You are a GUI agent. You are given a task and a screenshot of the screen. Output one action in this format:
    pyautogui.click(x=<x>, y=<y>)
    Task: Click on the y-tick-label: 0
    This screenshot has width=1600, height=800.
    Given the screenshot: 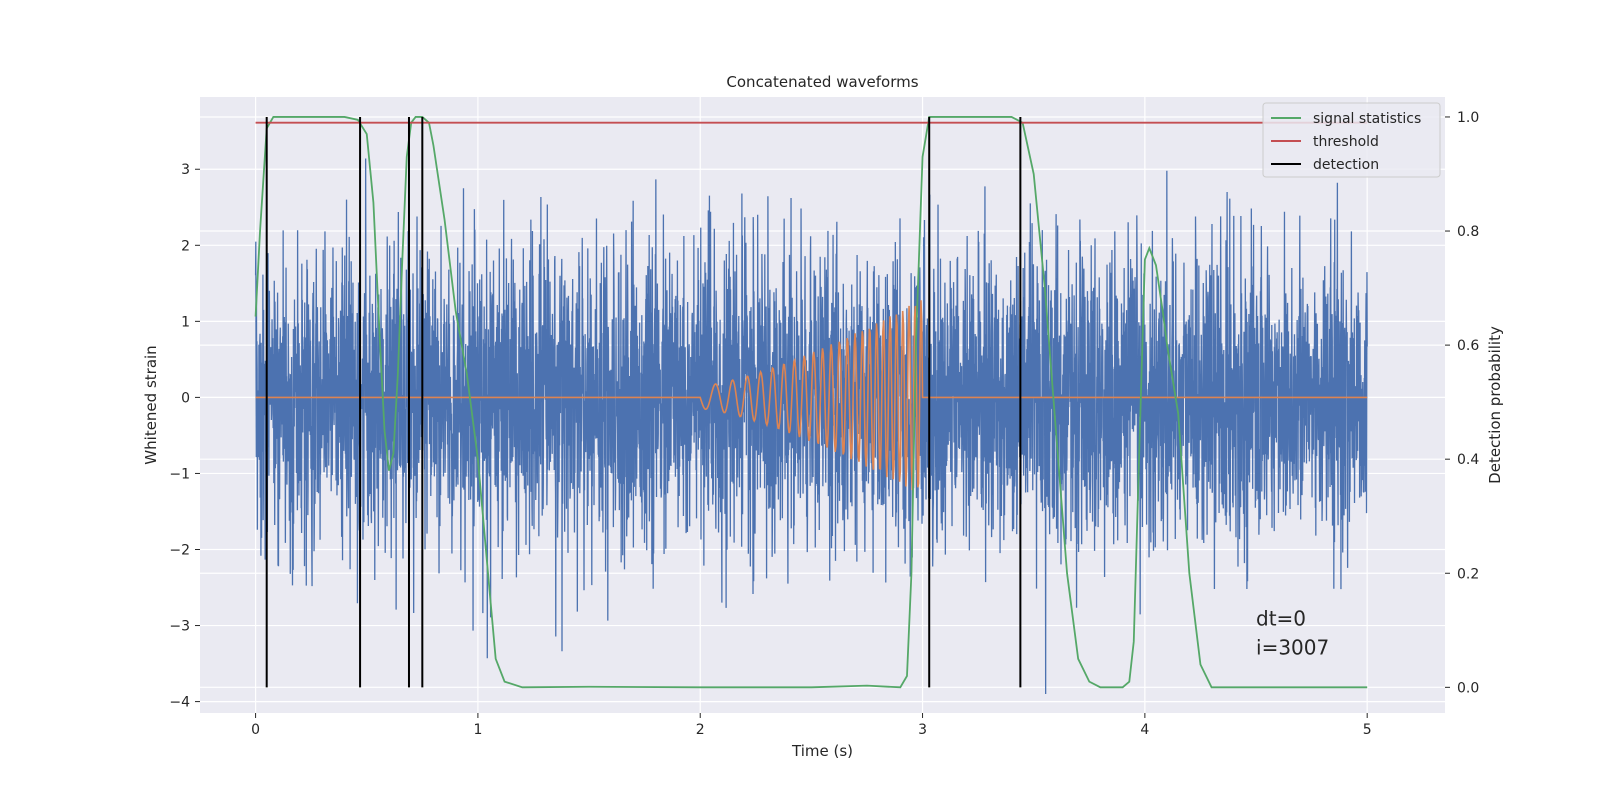 What is the action you would take?
    pyautogui.click(x=185, y=398)
    